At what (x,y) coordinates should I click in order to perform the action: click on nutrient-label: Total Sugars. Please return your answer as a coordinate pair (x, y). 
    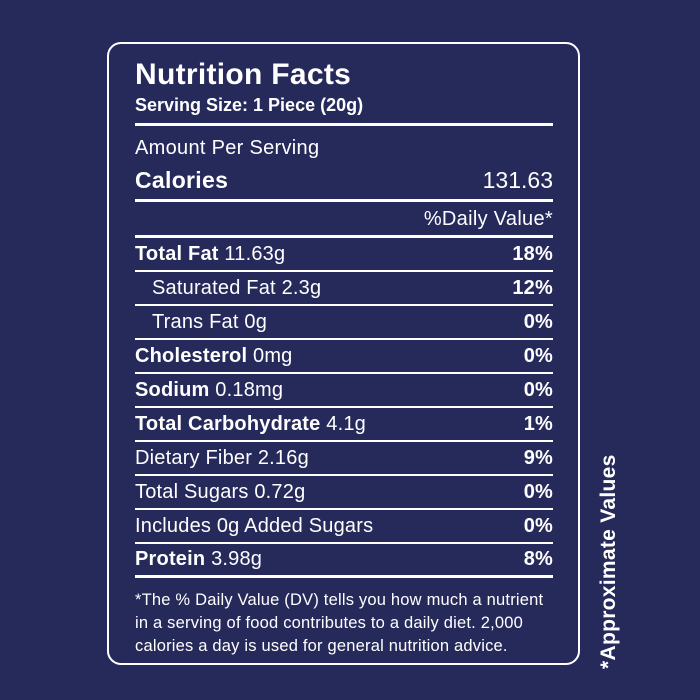
    Looking at the image, I should click on (192, 491).